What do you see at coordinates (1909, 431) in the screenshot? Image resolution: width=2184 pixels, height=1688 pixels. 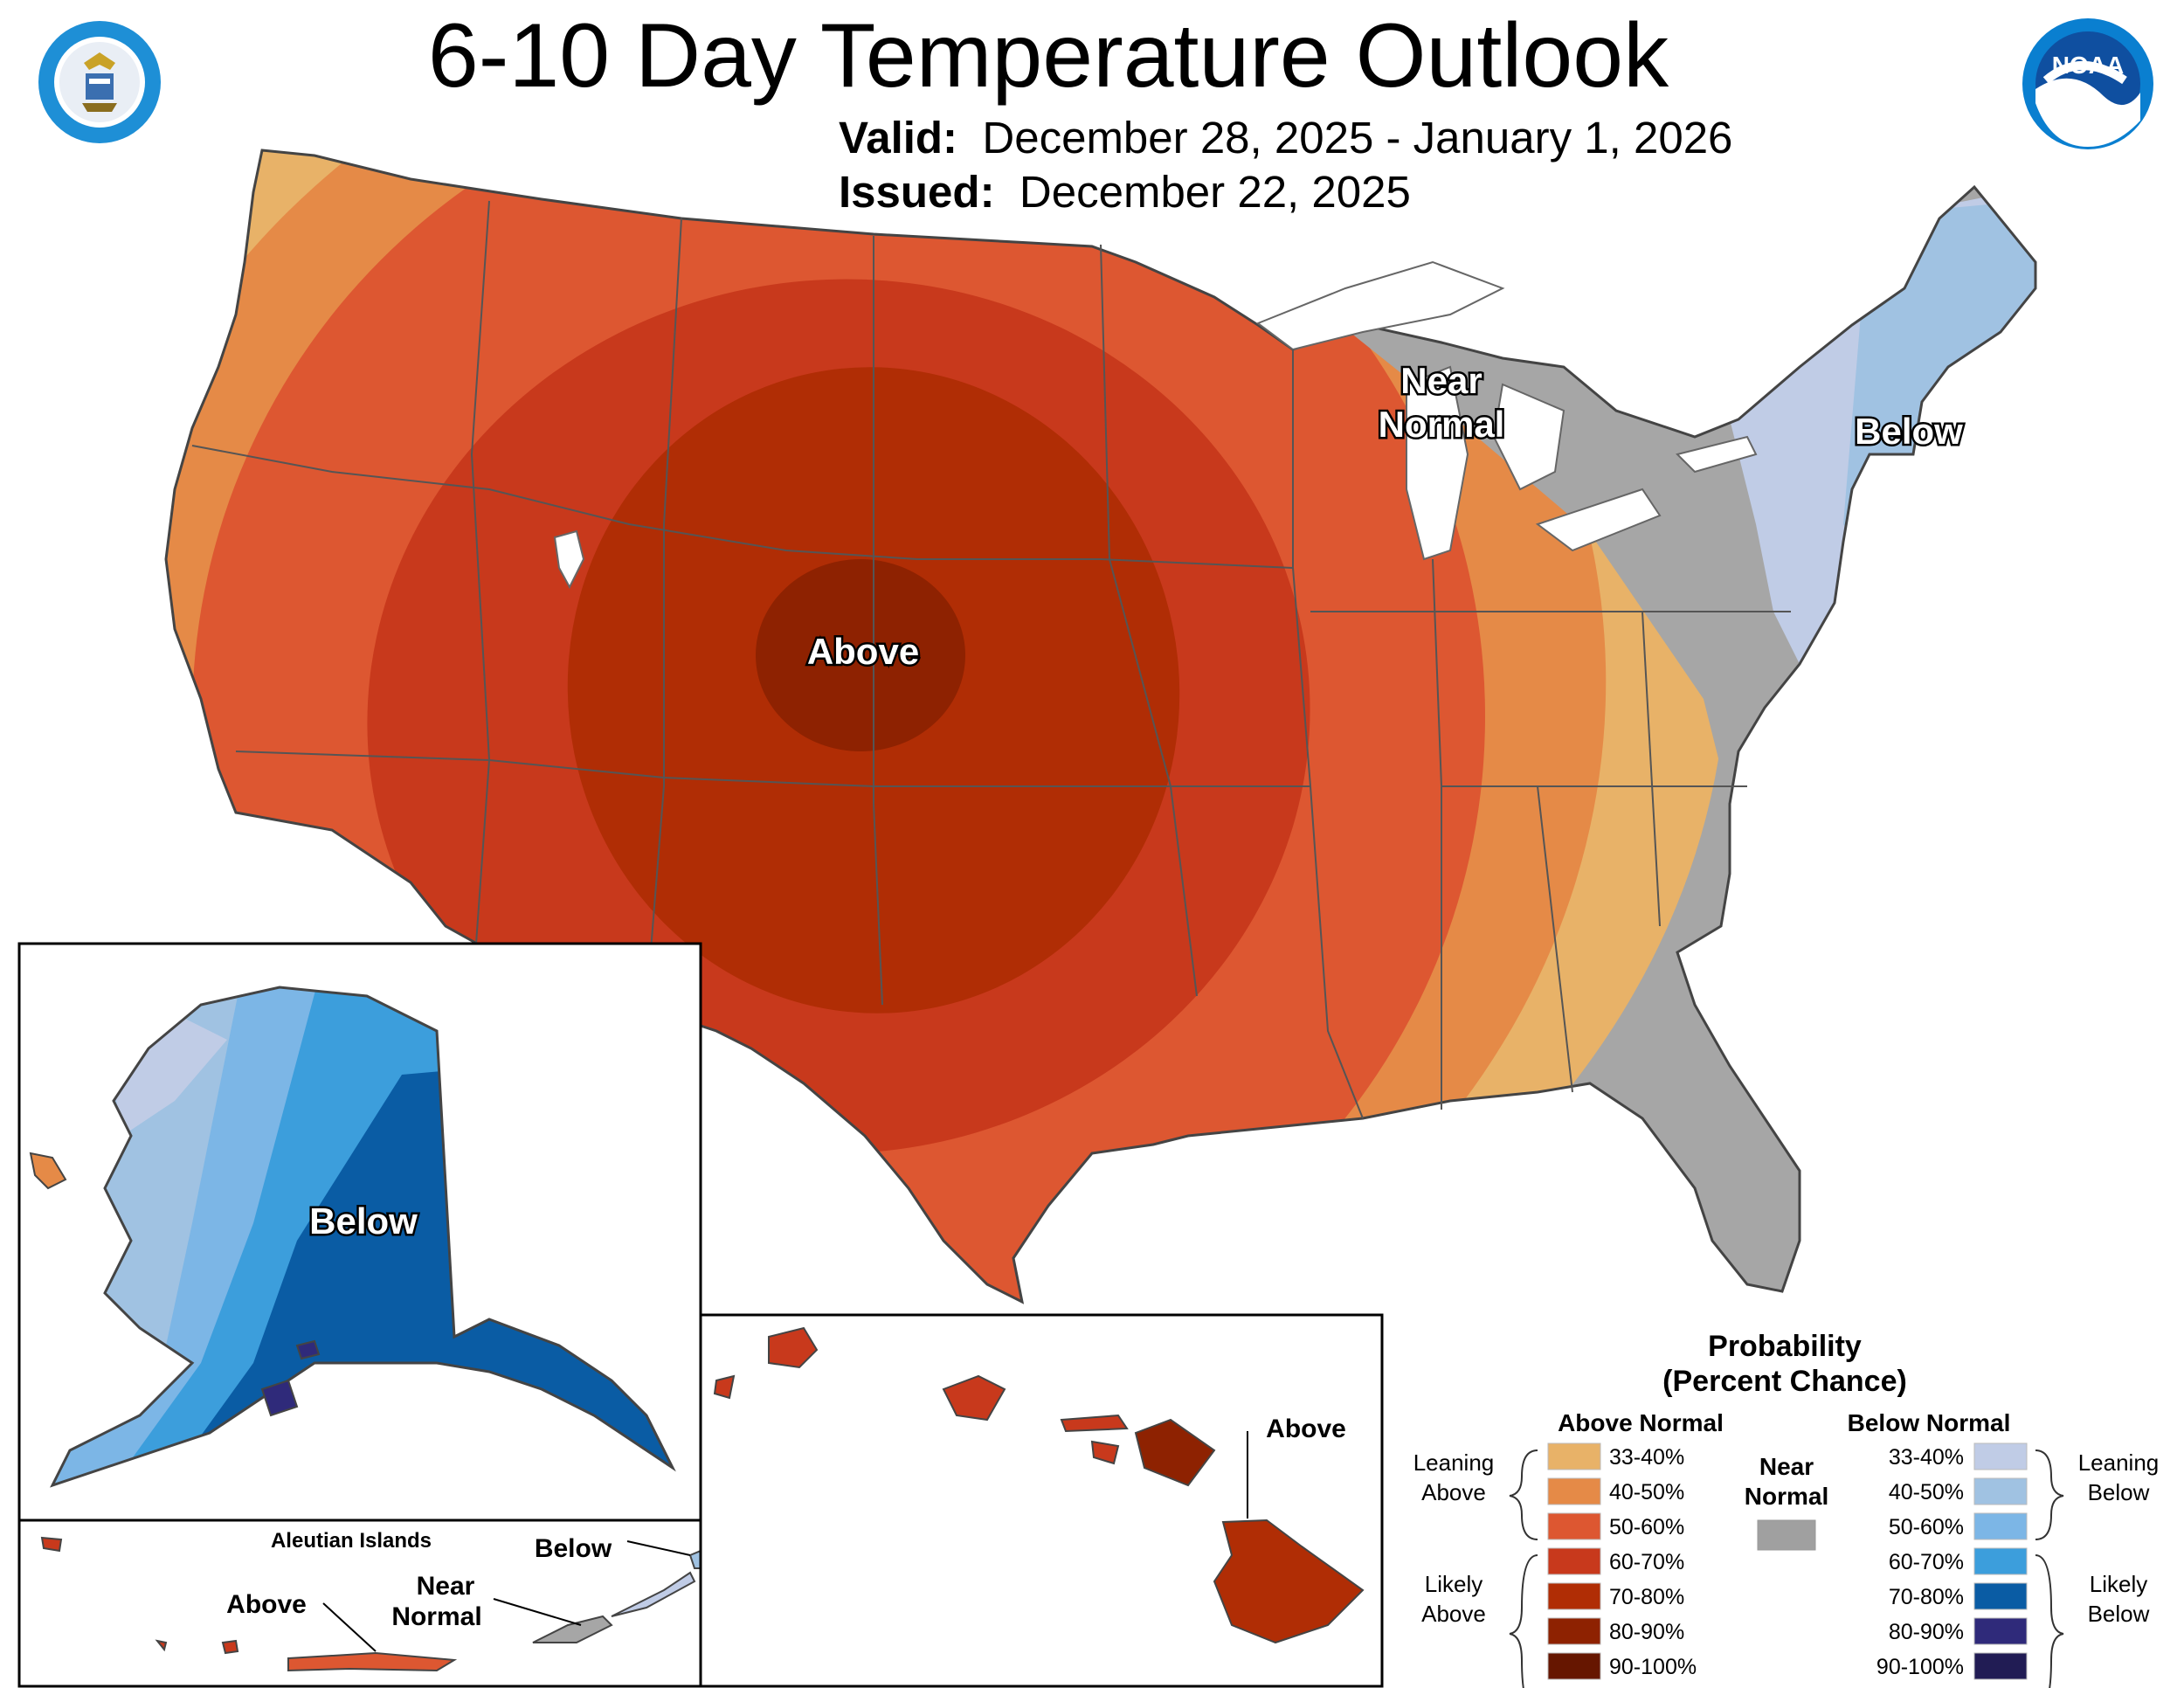 I see `conus-below-label: Below` at bounding box center [1909, 431].